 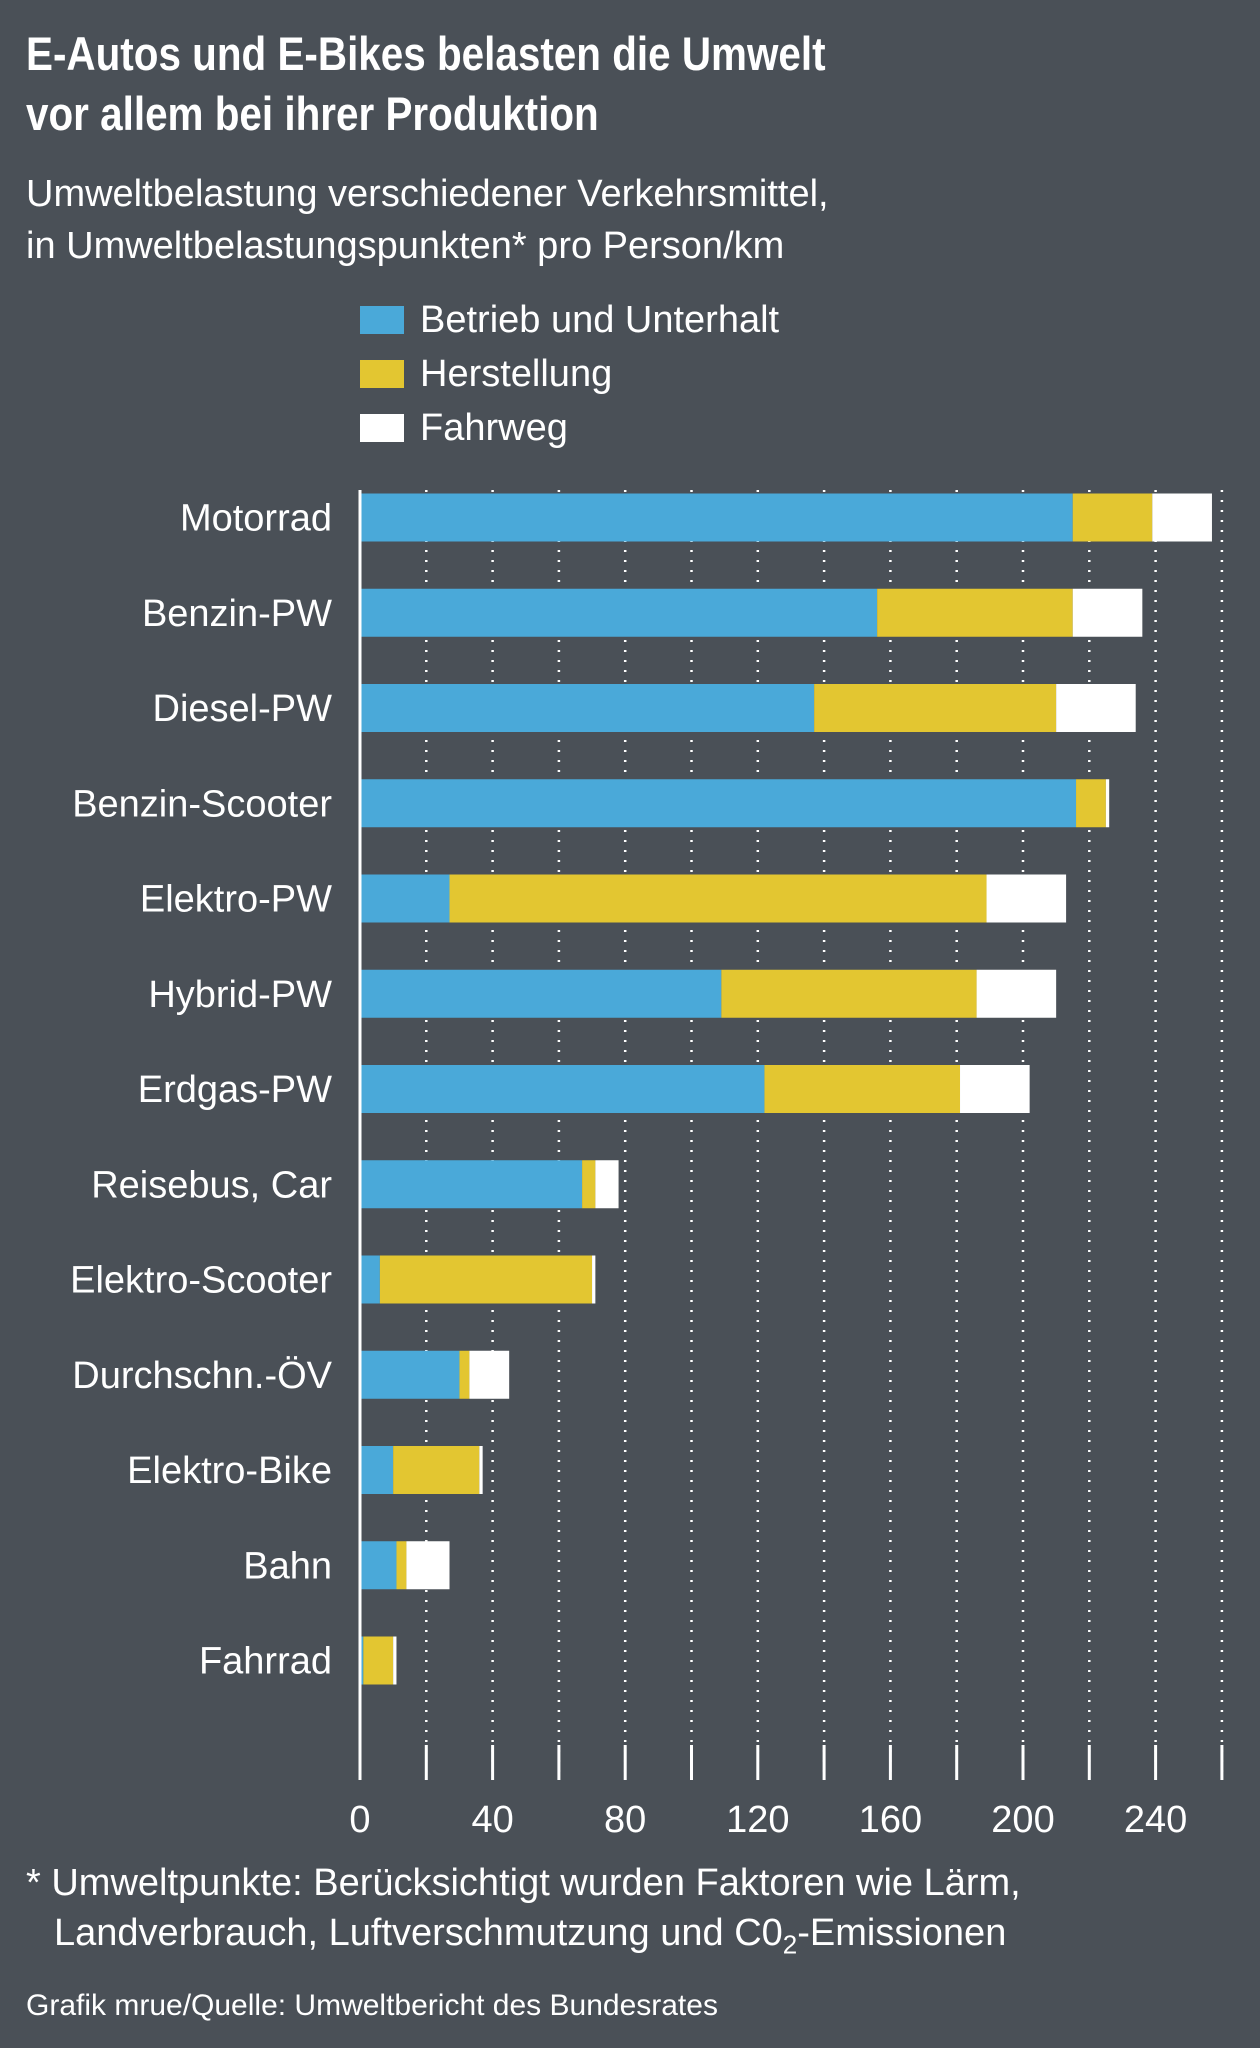 What do you see at coordinates (902, 1933) in the screenshot?
I see `footnote-line-2-end: -Emissionen` at bounding box center [902, 1933].